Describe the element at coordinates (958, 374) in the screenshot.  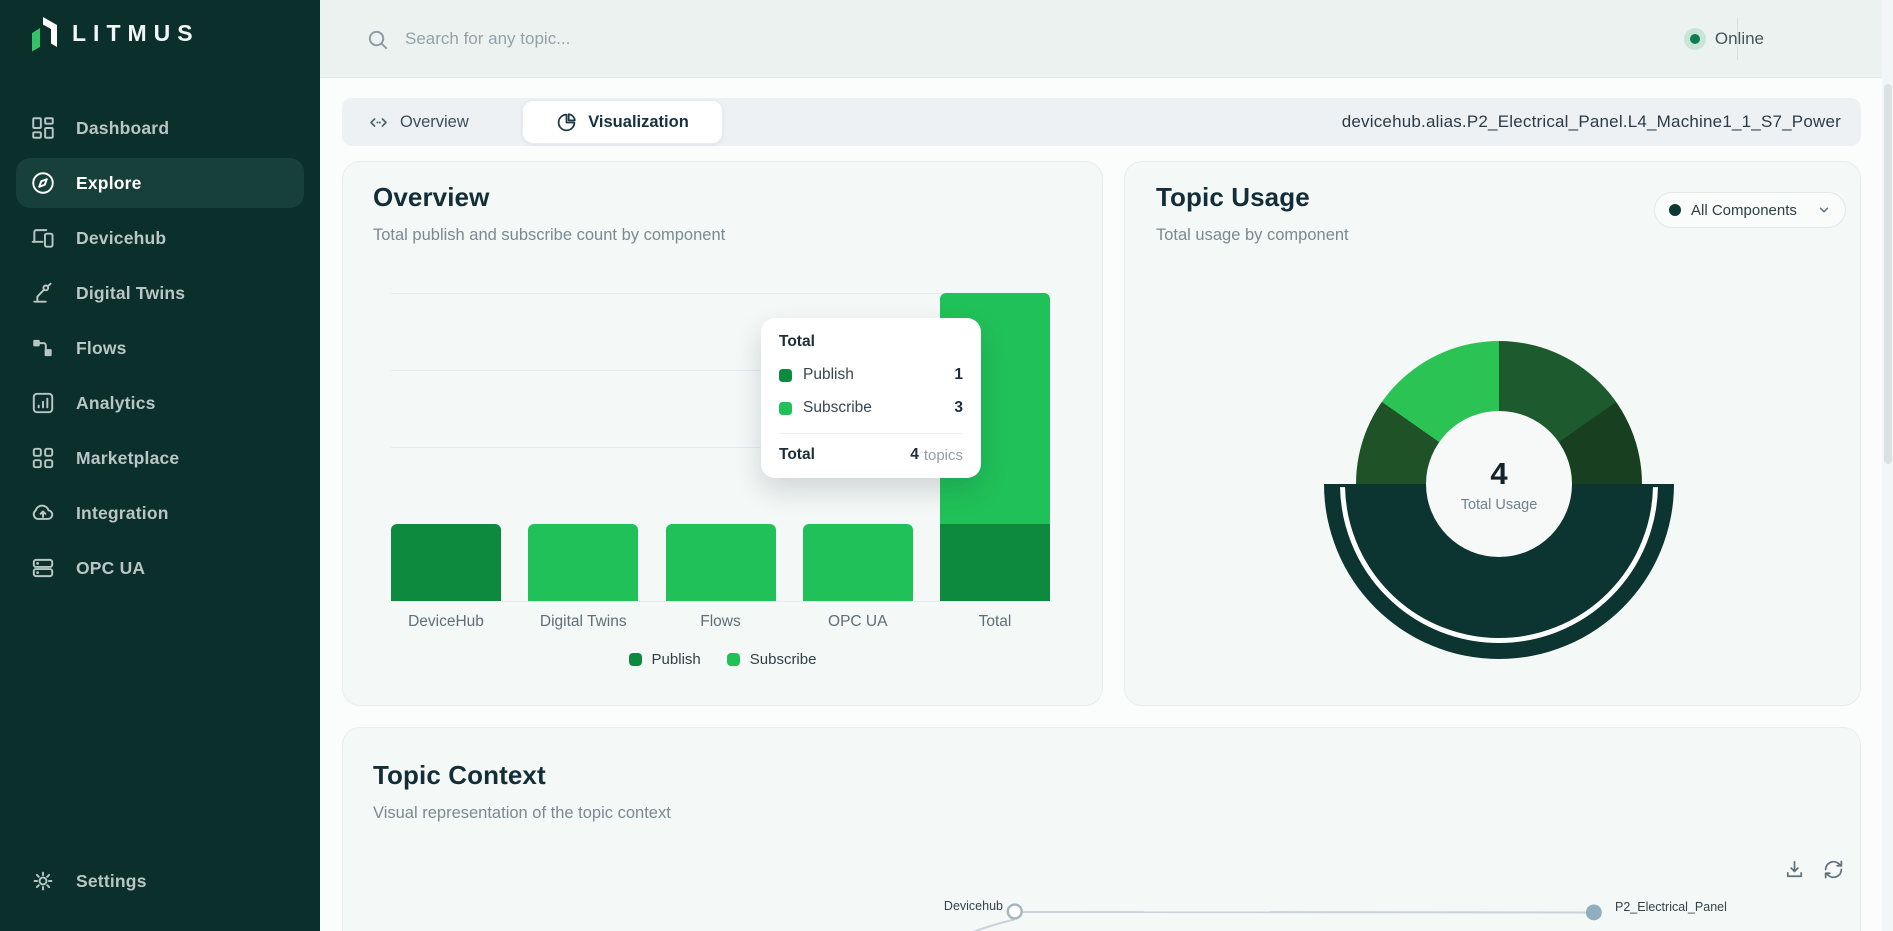
I see `tooltip-row-value: 1` at that location.